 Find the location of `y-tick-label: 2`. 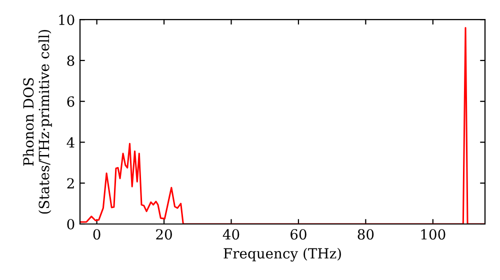

y-tick-label: 2 is located at coordinates (70, 183).